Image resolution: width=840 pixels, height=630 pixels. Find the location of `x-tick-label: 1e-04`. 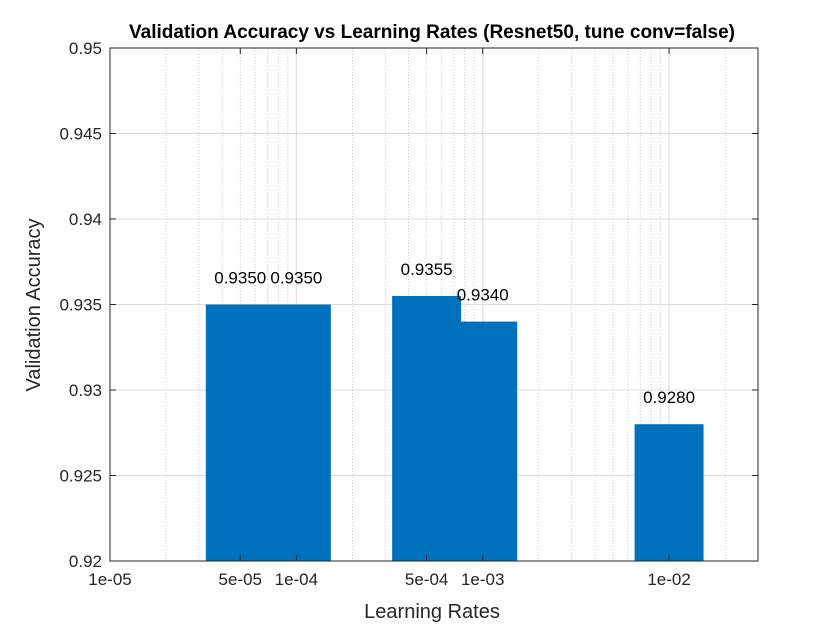

x-tick-label: 1e-04 is located at coordinates (296, 579).